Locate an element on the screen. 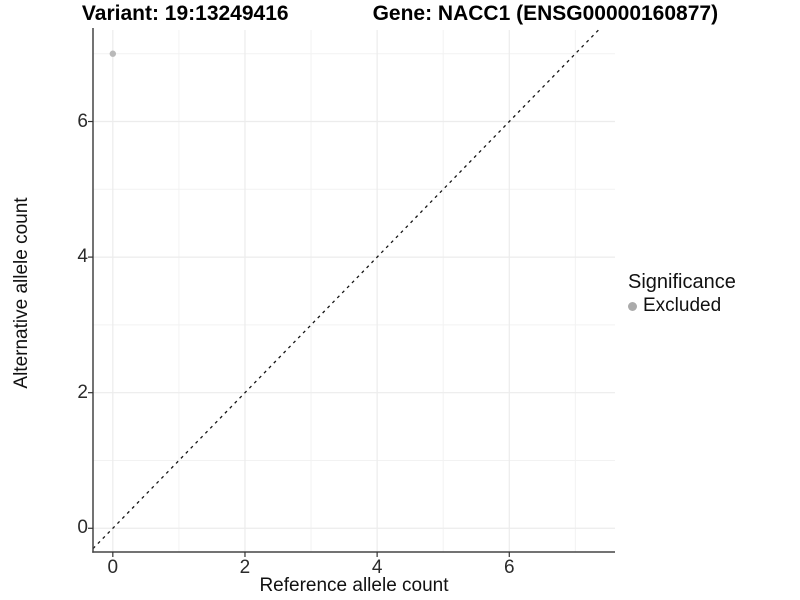  x-tick-label-0: 0 is located at coordinates (113, 567).